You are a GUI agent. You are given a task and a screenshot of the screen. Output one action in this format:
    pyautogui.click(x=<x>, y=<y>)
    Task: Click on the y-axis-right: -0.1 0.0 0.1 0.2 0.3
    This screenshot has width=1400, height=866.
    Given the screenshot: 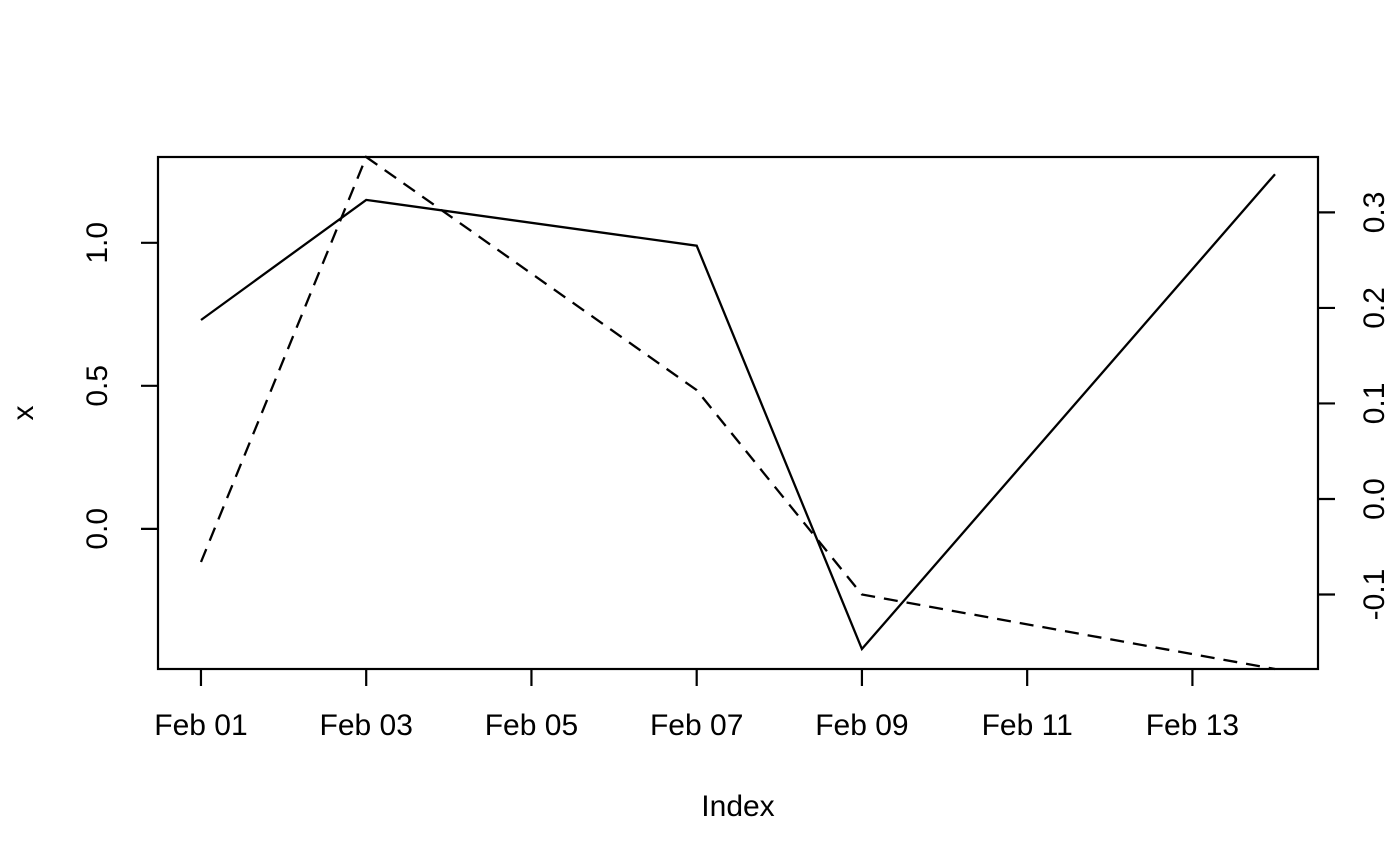 What is the action you would take?
    pyautogui.click(x=1354, y=406)
    